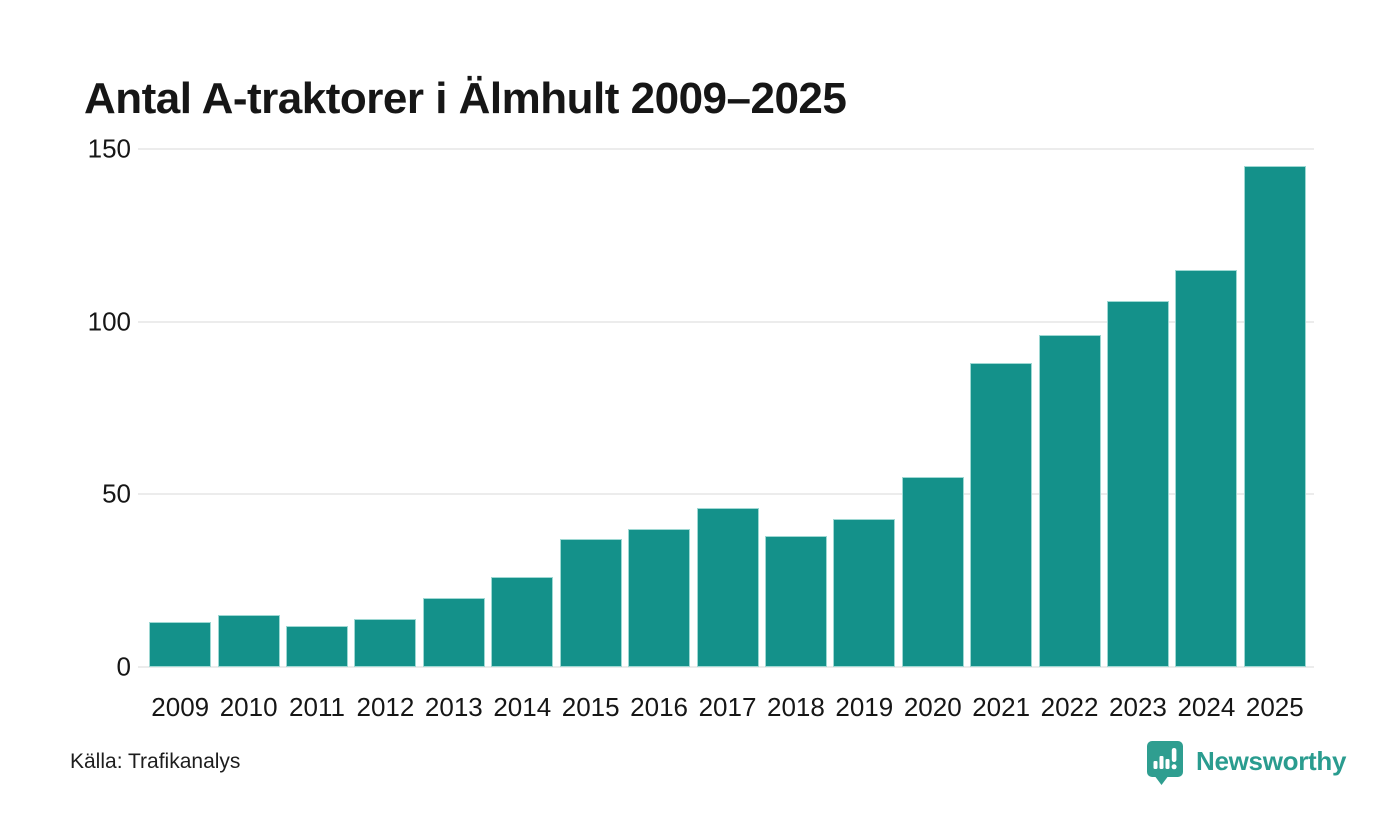 The image size is (1400, 840). I want to click on x-axis-tick-2019: 2019, so click(864, 707).